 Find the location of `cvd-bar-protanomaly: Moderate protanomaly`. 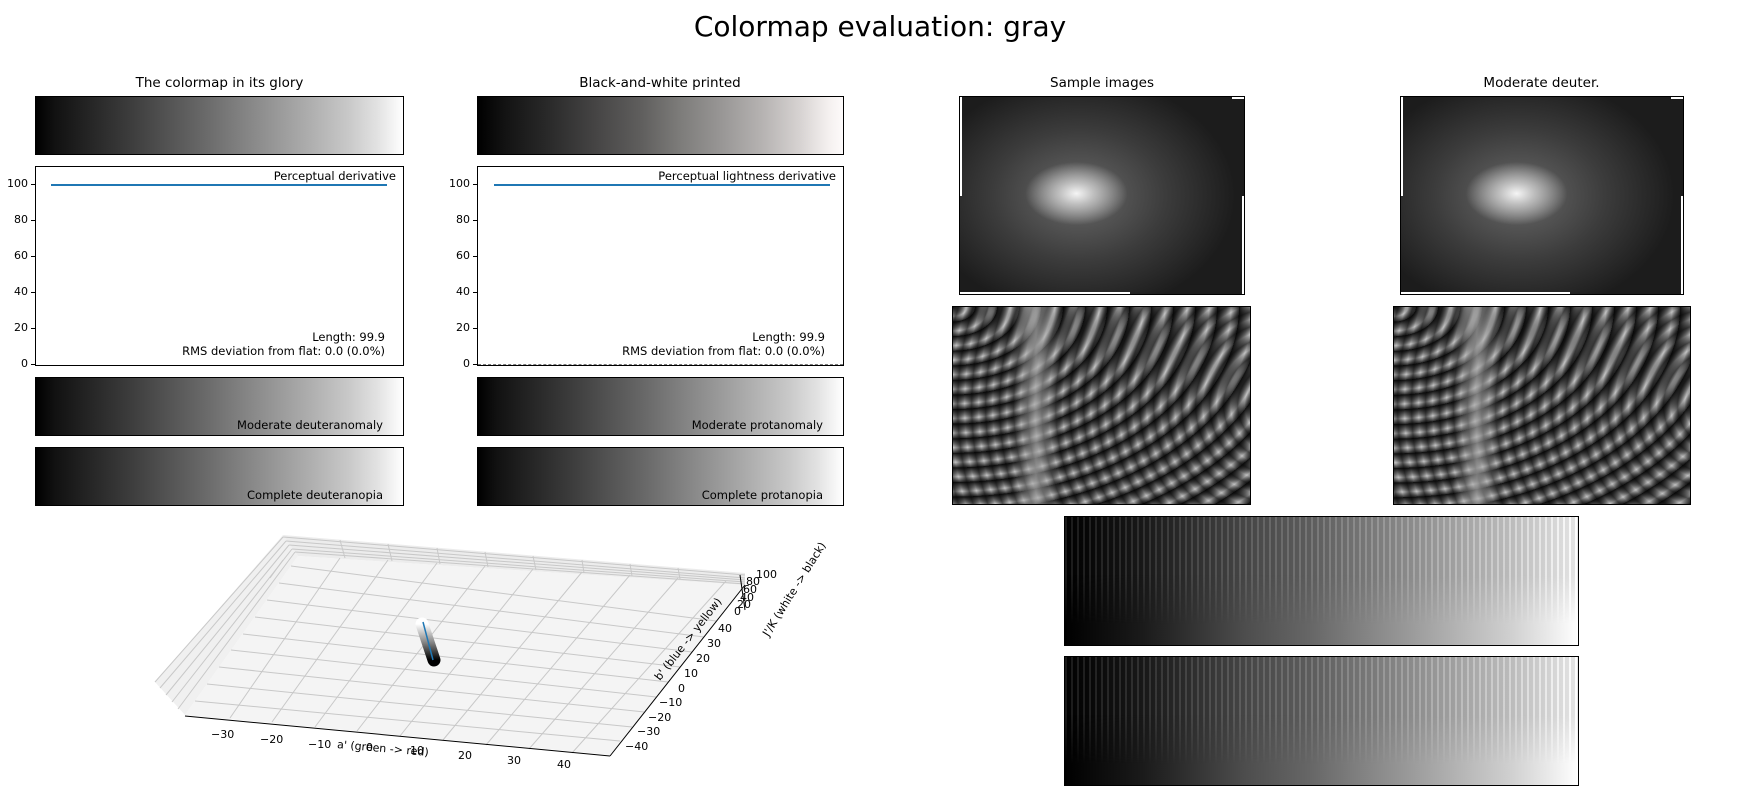

cvd-bar-protanomaly: Moderate protanomaly is located at coordinates (660, 406).